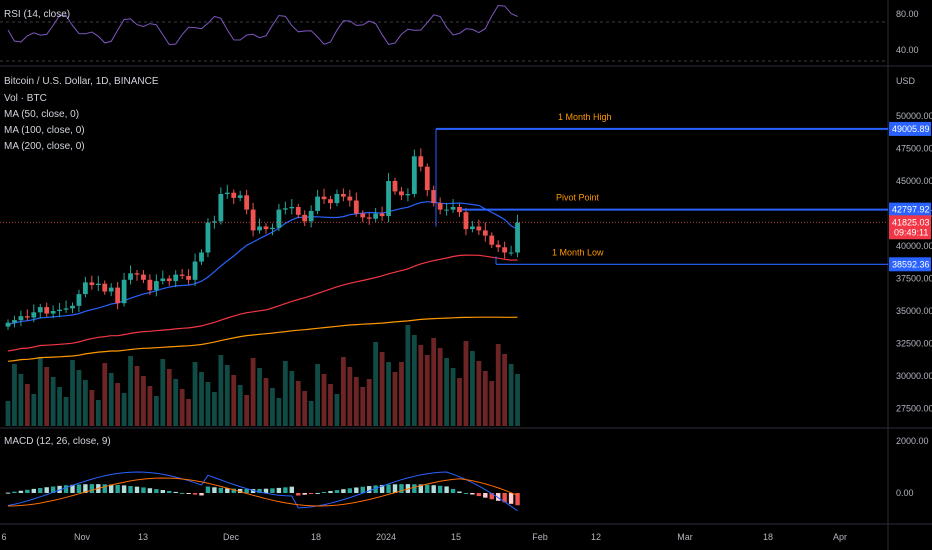 This screenshot has height=550, width=932. I want to click on price-tick: 35000.00, so click(914, 311).